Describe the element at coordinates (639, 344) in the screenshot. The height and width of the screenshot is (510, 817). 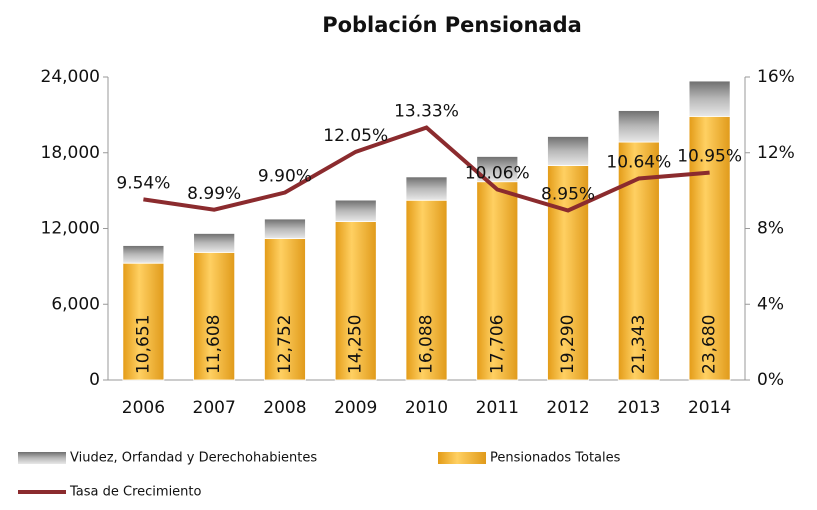
I see `total-label: 21,343` at that location.